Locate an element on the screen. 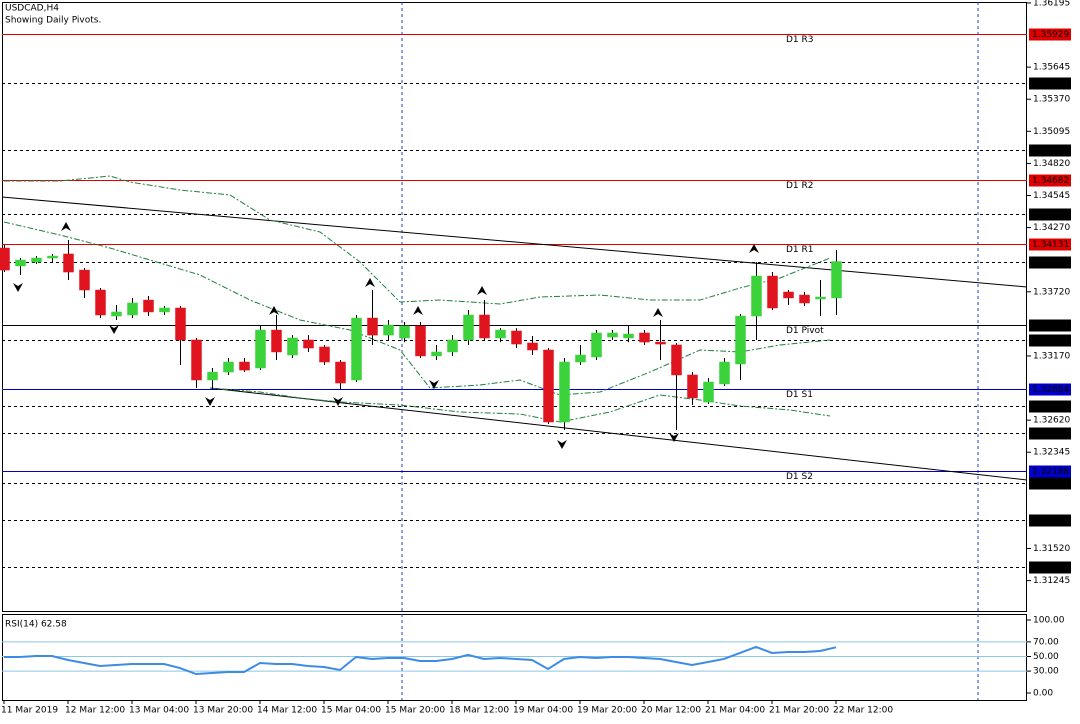 The width and height of the screenshot is (1080, 724). level-label: 1.34385 is located at coordinates (1050, 215).